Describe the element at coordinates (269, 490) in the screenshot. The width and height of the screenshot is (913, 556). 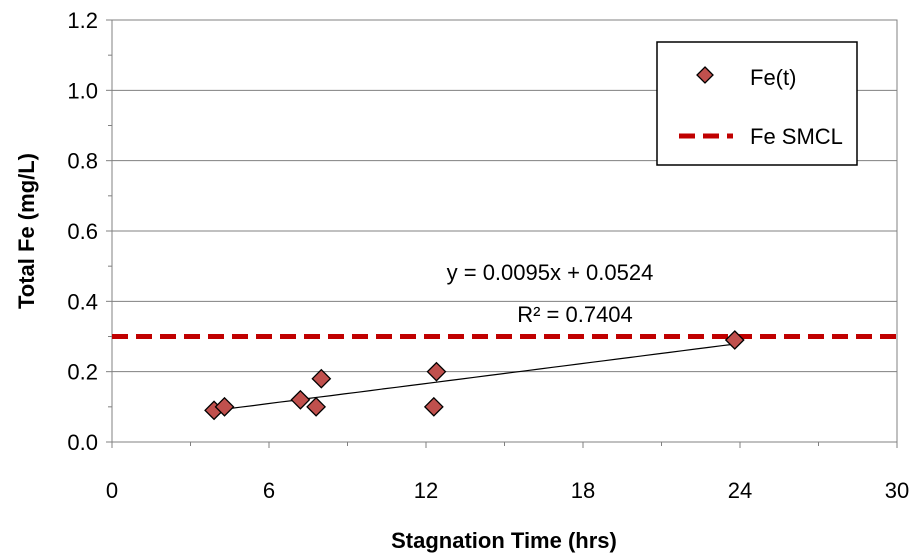
I see `x-tick-label: 6` at that location.